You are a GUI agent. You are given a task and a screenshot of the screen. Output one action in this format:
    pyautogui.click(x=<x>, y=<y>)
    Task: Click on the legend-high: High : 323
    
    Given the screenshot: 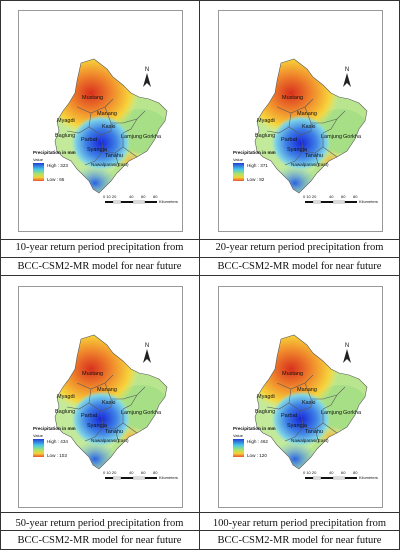 What is the action you would take?
    pyautogui.click(x=57, y=165)
    